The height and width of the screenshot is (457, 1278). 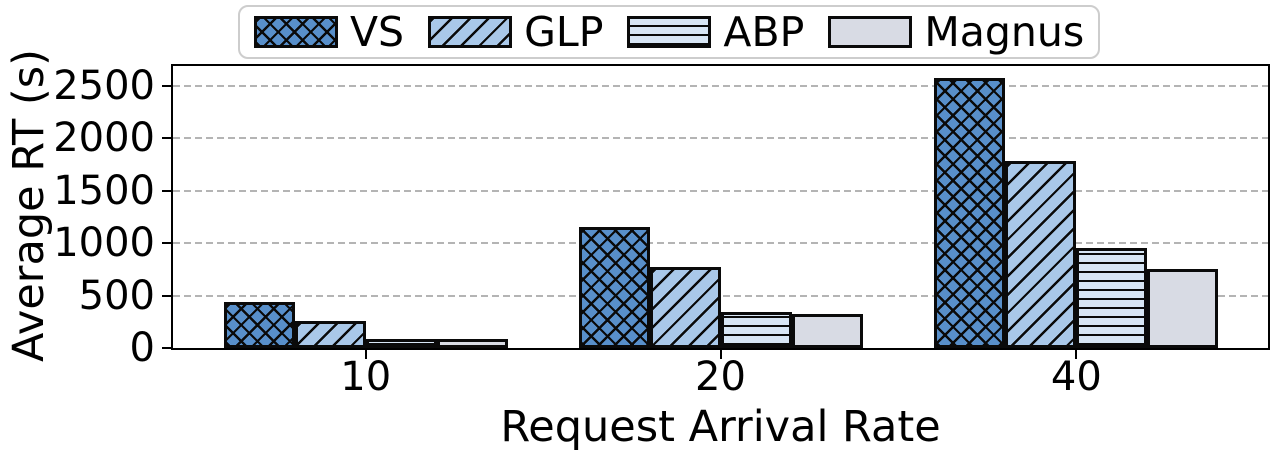 I want to click on legend-label: Magnus, so click(x=1004, y=31).